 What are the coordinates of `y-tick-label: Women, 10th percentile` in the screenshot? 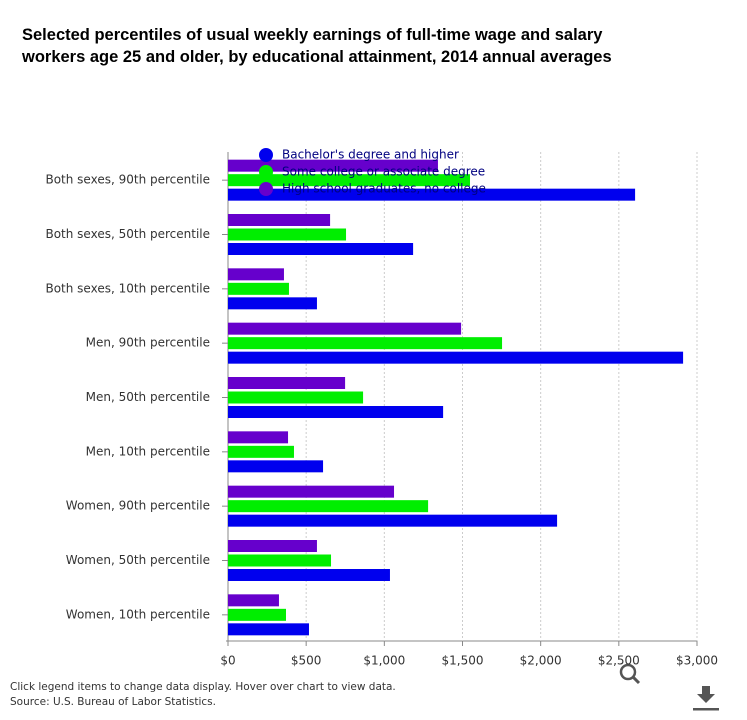 It's located at (138, 614).